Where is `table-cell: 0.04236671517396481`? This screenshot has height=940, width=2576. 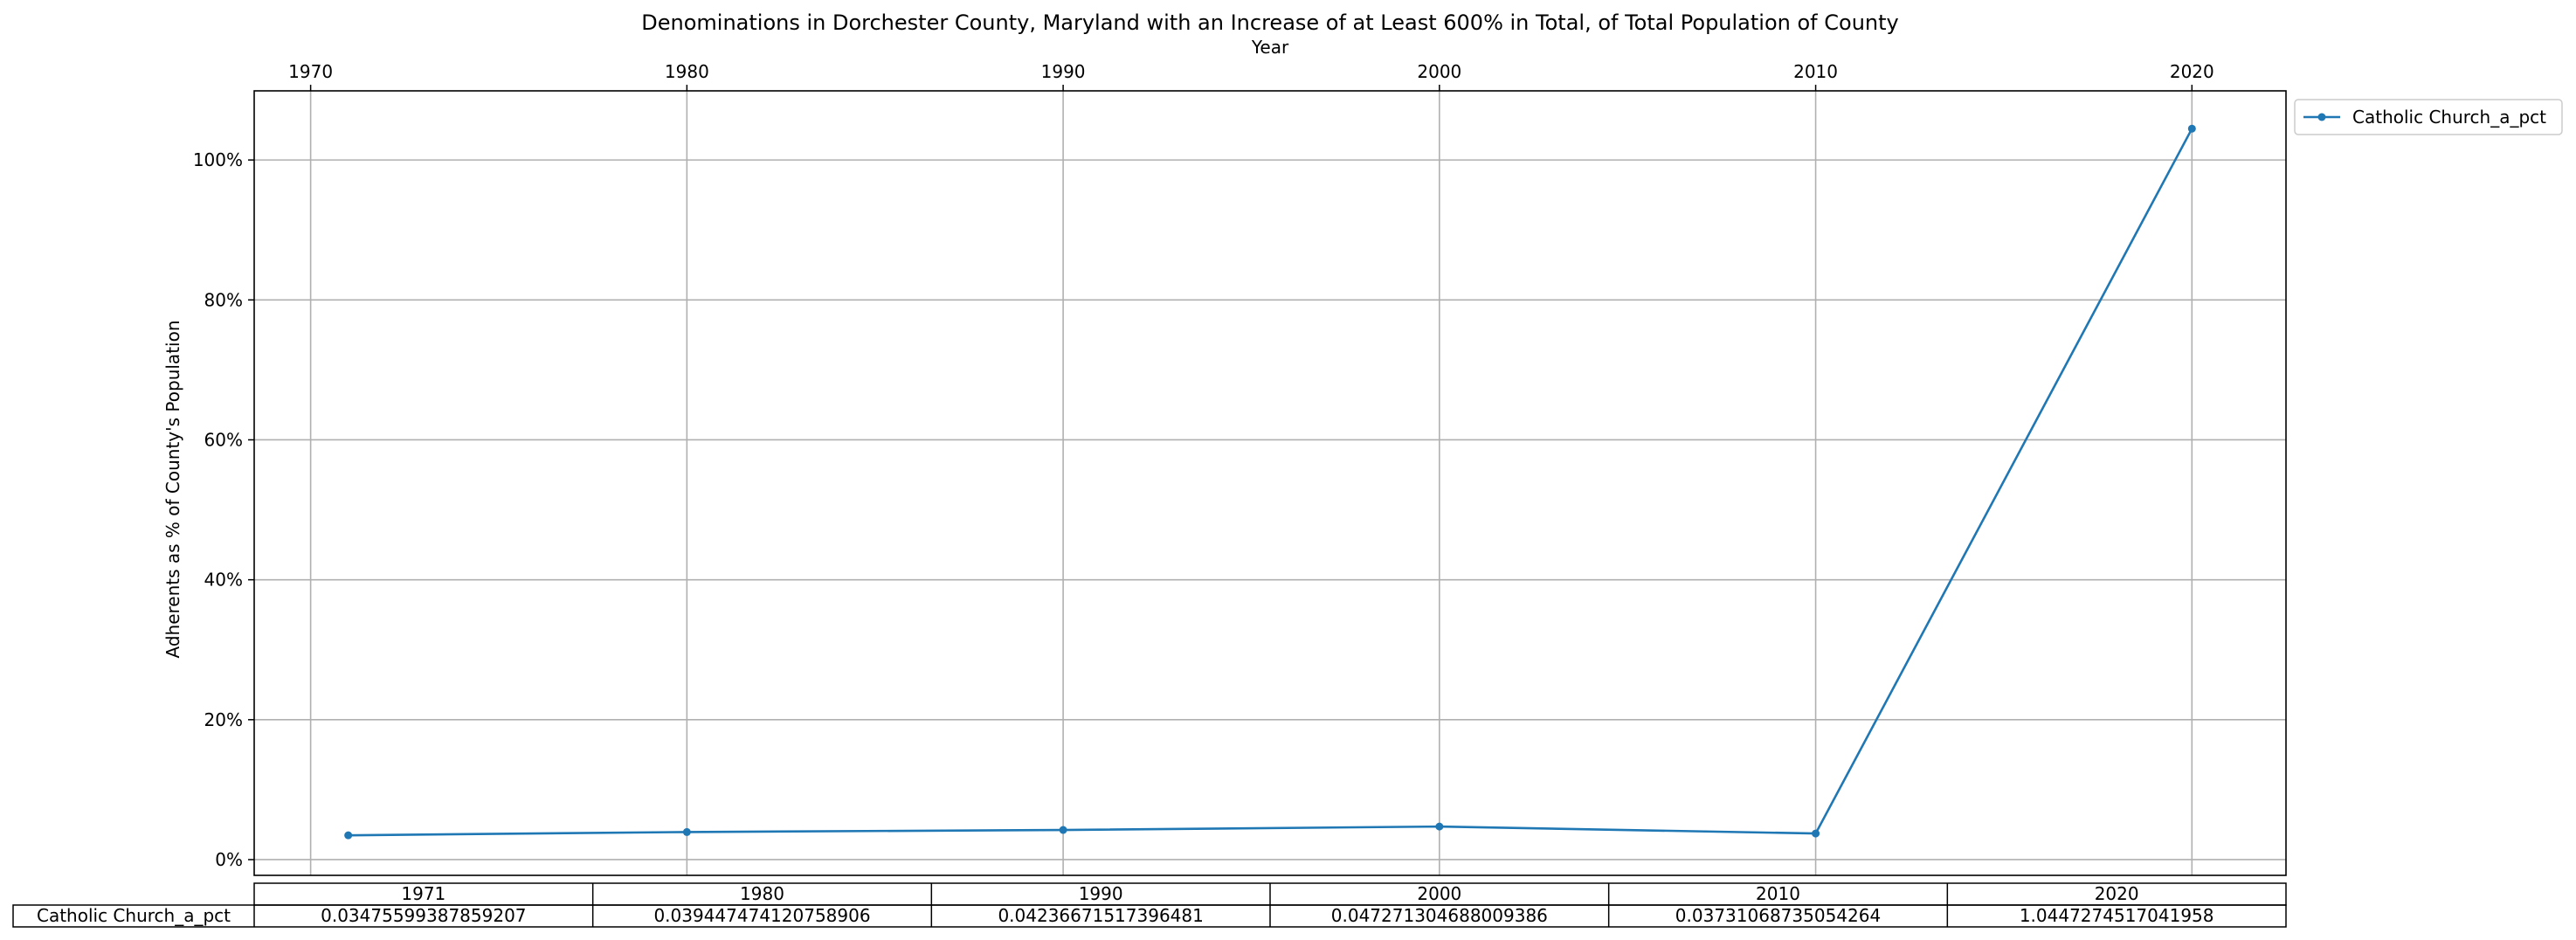 table-cell: 0.04236671517396481 is located at coordinates (1100, 916).